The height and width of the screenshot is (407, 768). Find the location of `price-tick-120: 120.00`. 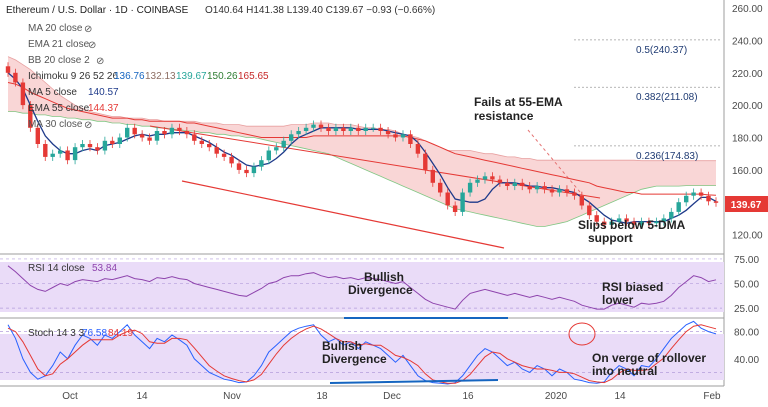

price-tick-120: 120.00 is located at coordinates (747, 236).